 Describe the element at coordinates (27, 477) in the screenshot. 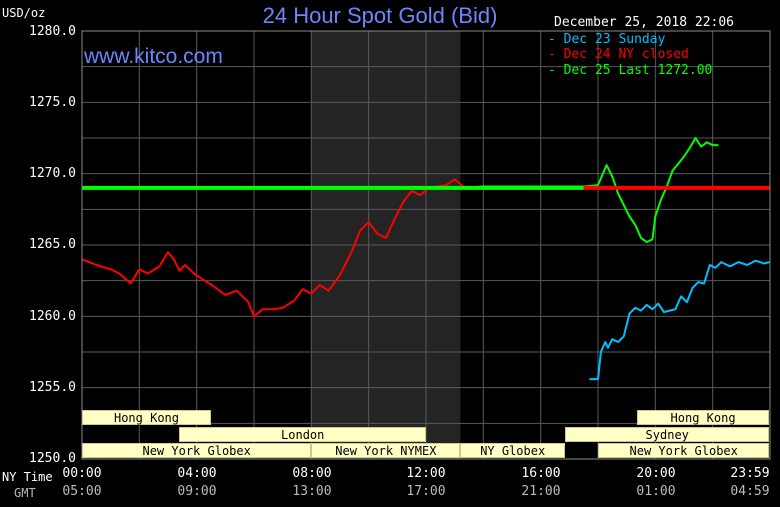

I see `ny-time-caption: NY Time` at that location.